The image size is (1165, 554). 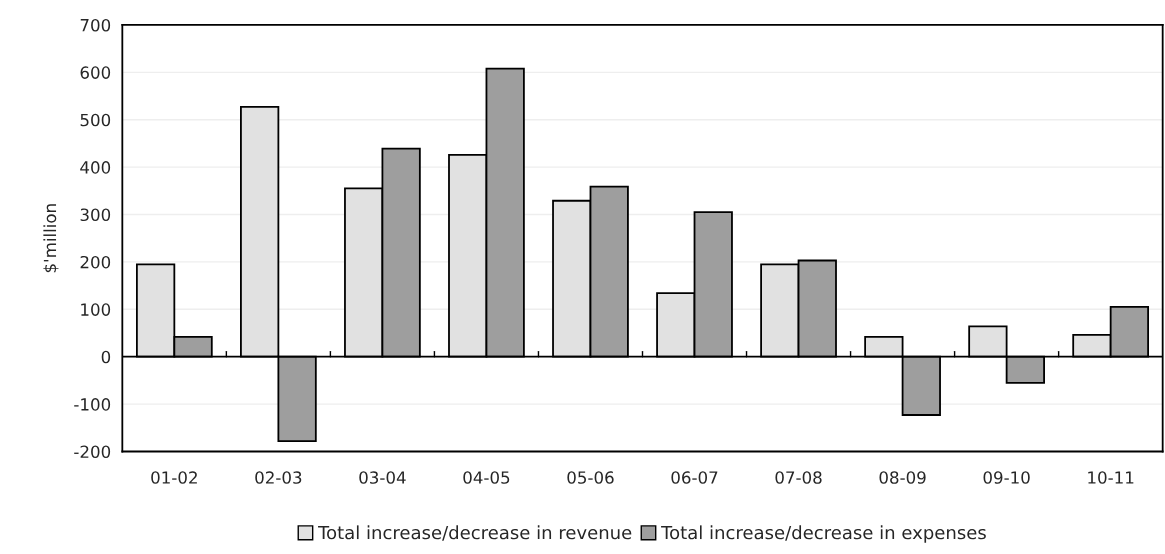 What do you see at coordinates (486, 477) in the screenshot?
I see `x-tick-label: 04-05` at bounding box center [486, 477].